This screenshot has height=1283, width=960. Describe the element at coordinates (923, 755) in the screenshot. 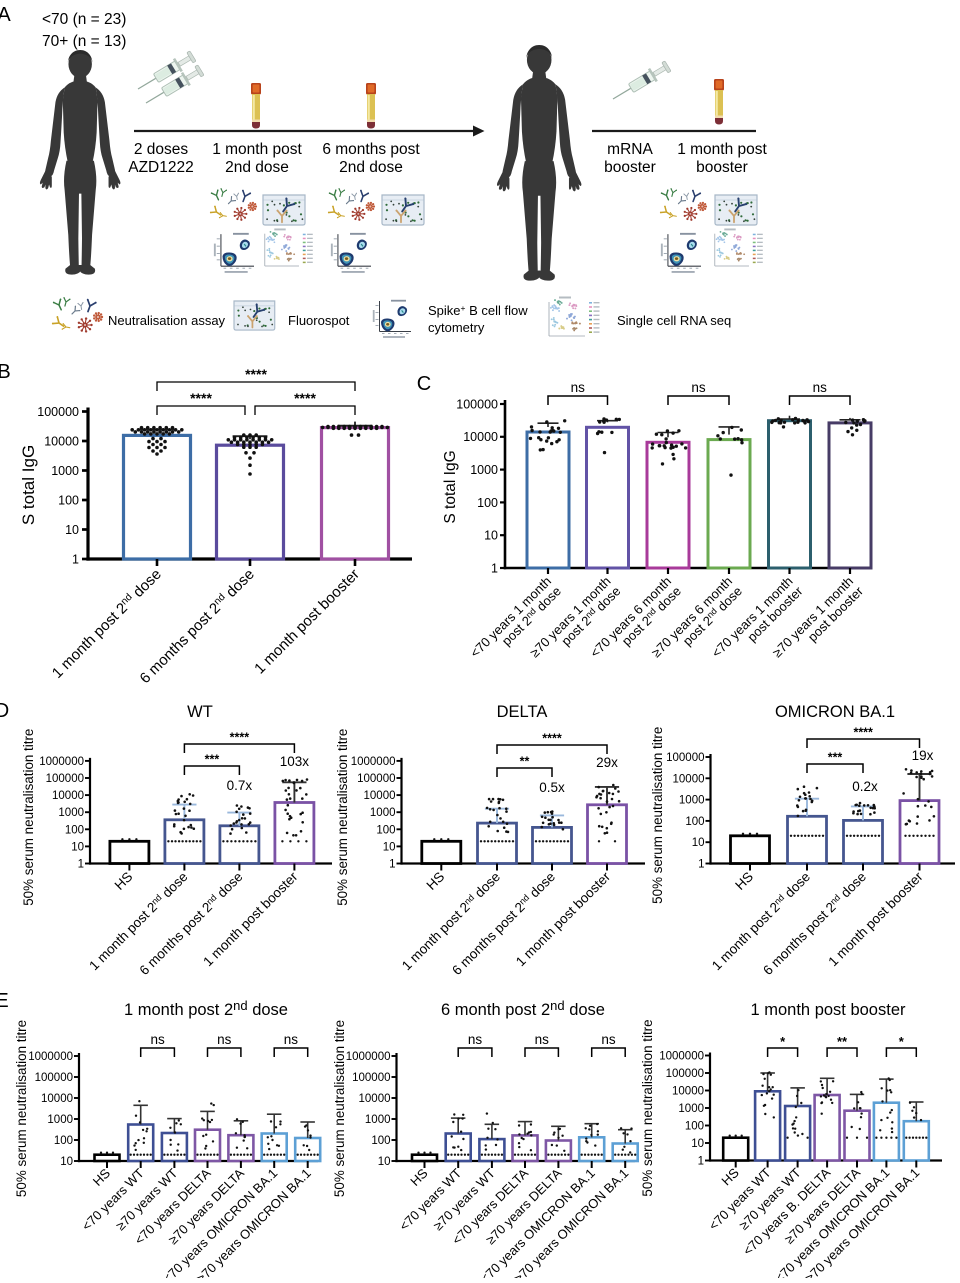

I see `svg-text: 19x` at that location.